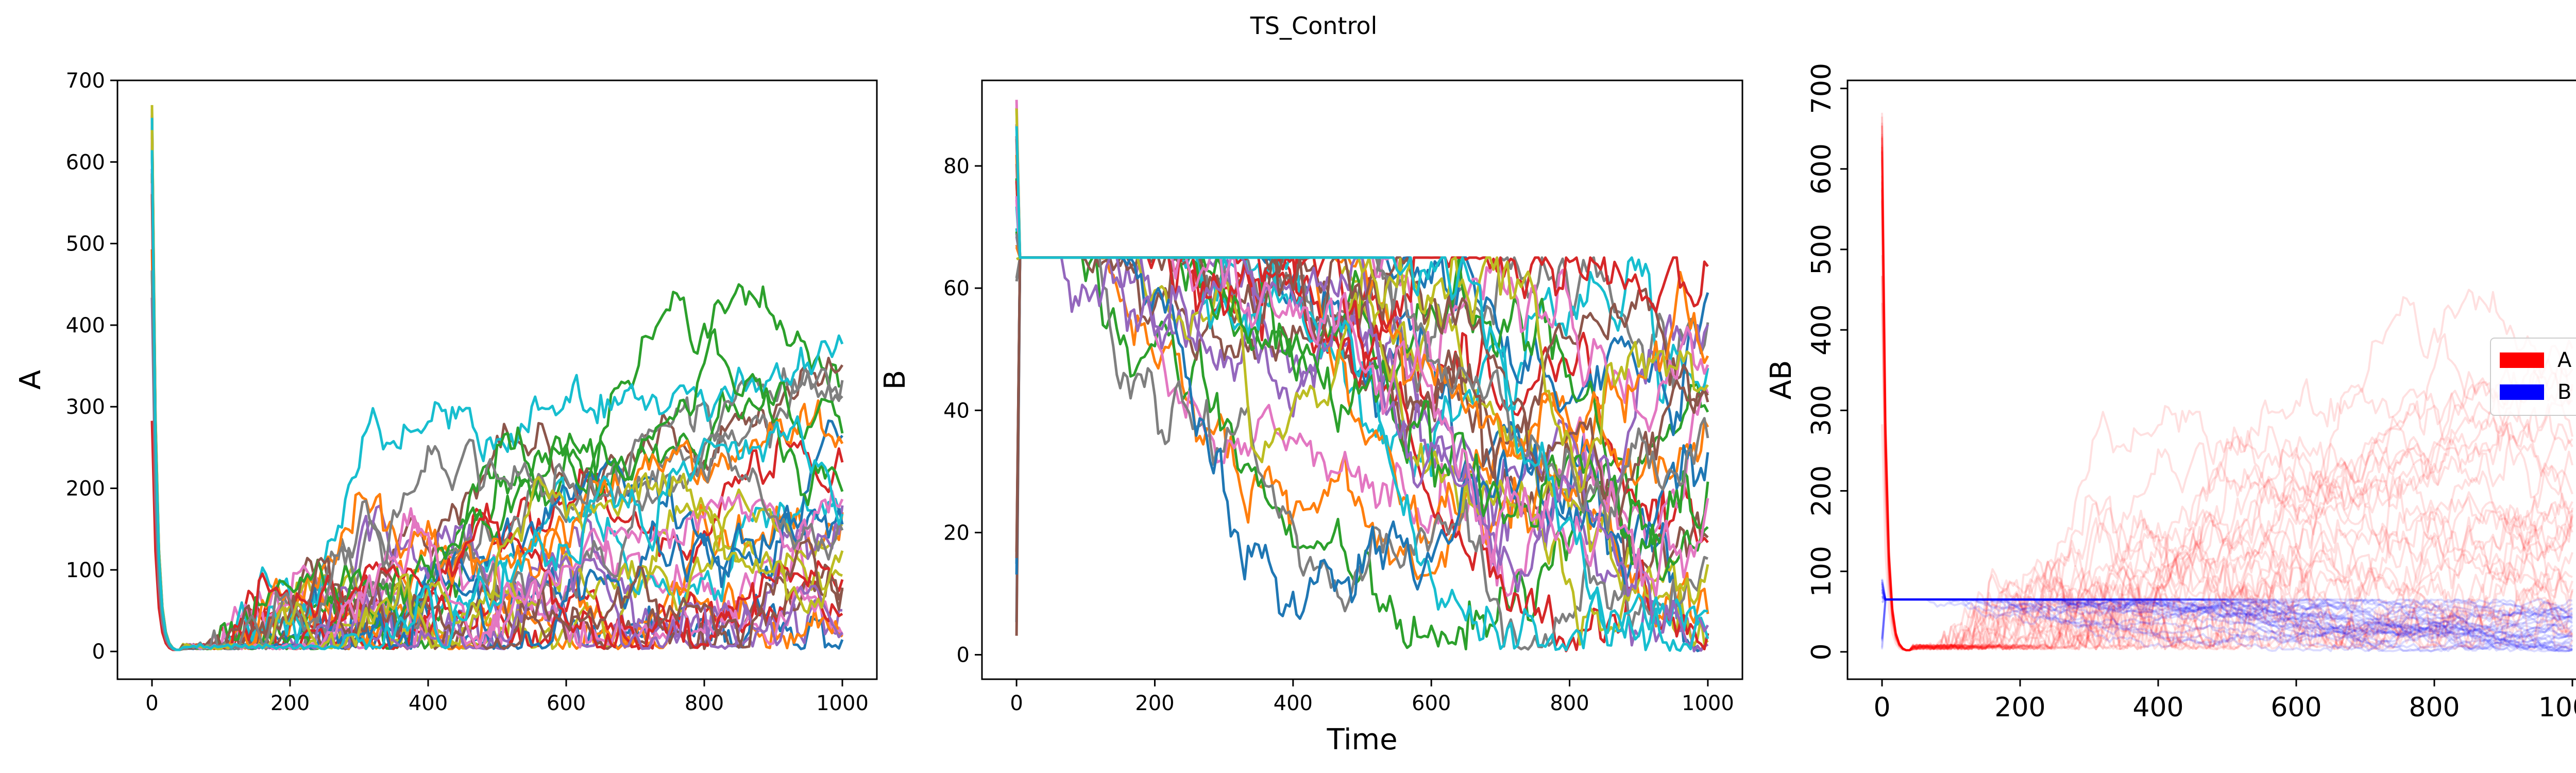 This screenshot has width=2576, height=773. Describe the element at coordinates (85, 326) in the screenshot. I see `y-tick-label: 400` at that location.